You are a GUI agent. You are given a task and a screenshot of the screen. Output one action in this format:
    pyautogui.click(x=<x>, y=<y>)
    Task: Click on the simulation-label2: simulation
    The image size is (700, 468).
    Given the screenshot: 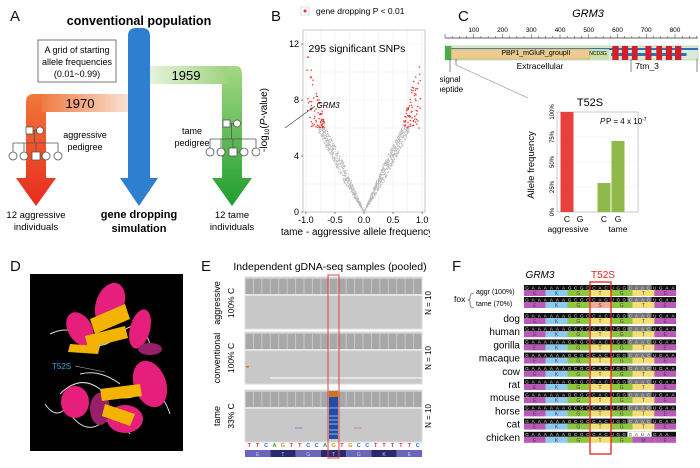 What is the action you would take?
    pyautogui.click(x=138, y=229)
    